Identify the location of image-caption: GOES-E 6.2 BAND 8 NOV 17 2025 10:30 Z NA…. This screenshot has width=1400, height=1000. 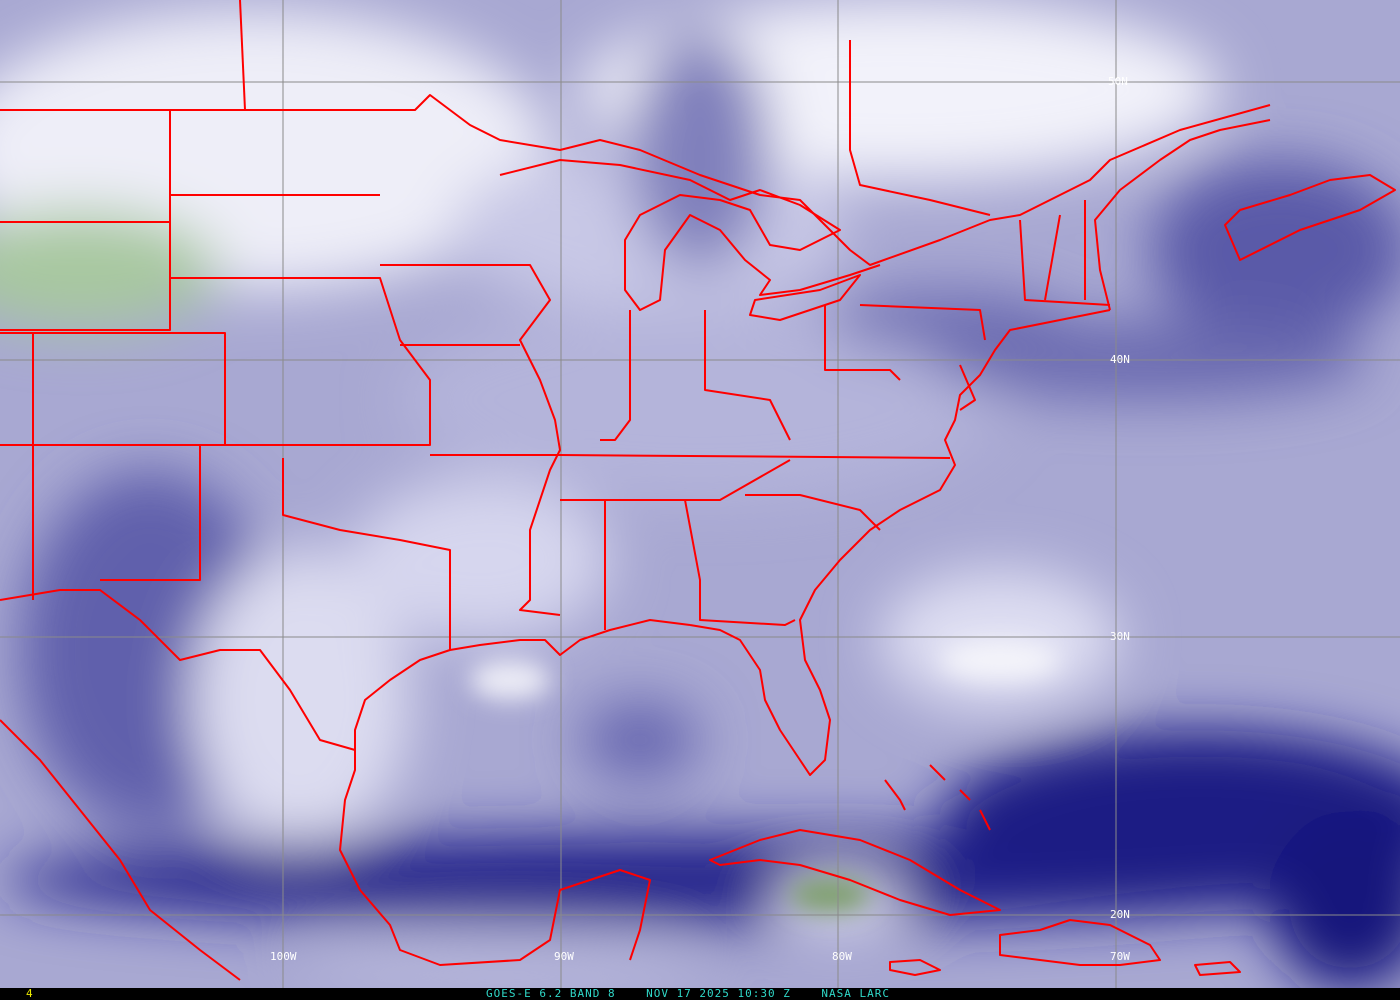
(688, 993).